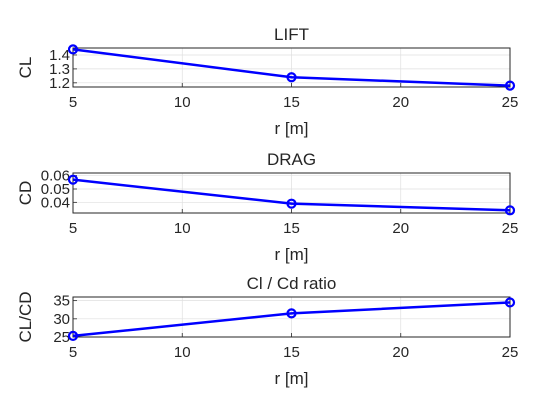  I want to click on ratio-x-tick-label: 15, so click(291, 352).